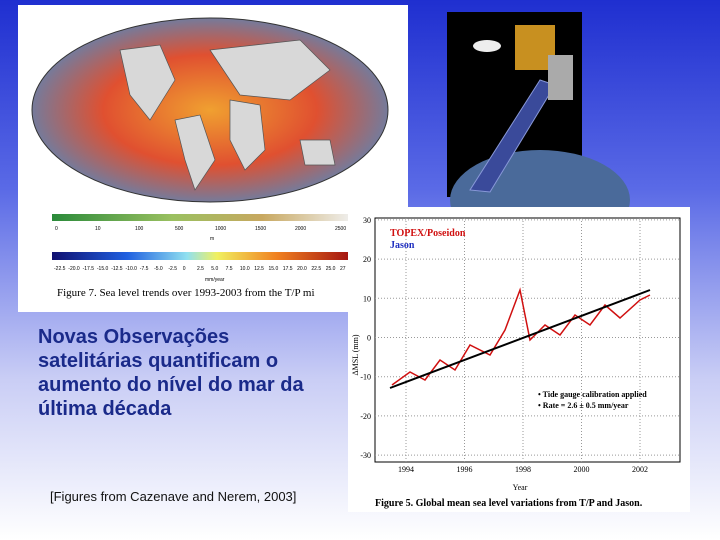 The image size is (720, 540). Describe the element at coordinates (215, 280) in the screenshot. I see `trend-unit: mm/year` at that location.